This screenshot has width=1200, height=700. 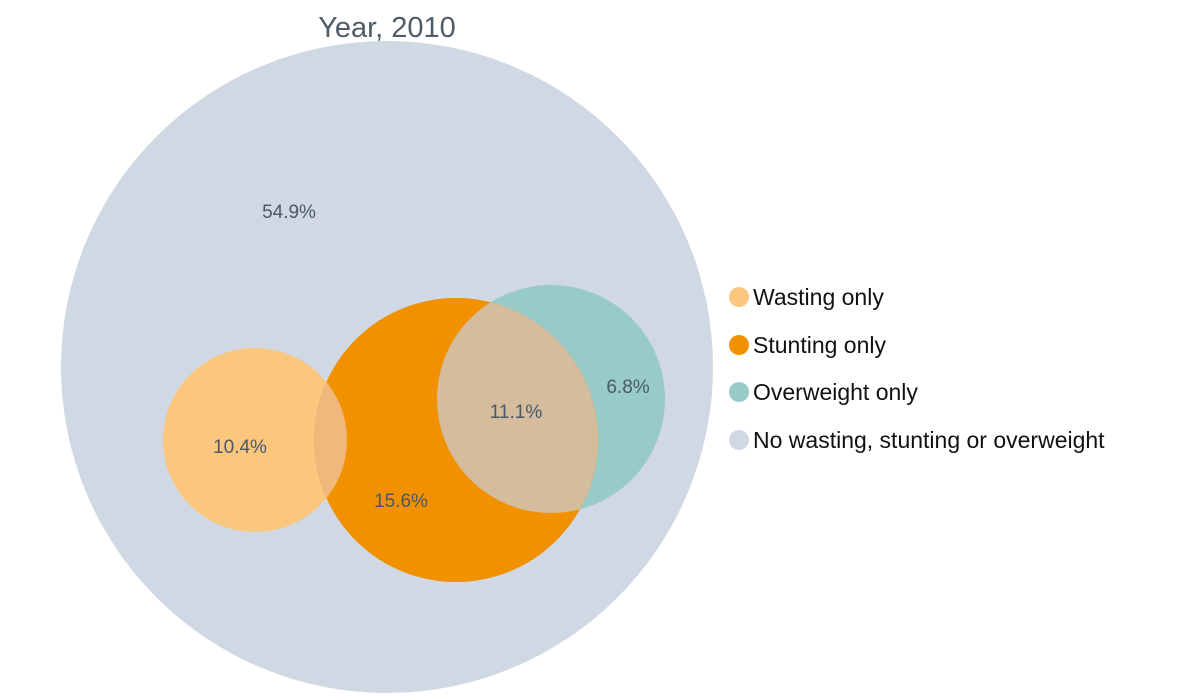 I want to click on legend-item-stunting: Stunting only, so click(x=807, y=345).